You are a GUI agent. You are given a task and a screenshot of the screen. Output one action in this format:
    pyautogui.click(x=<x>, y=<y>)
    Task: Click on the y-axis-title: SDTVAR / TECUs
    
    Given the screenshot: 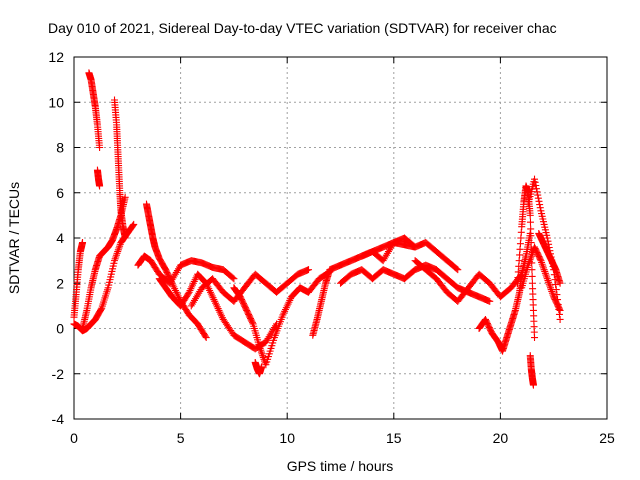 What is the action you would take?
    pyautogui.click(x=14, y=238)
    